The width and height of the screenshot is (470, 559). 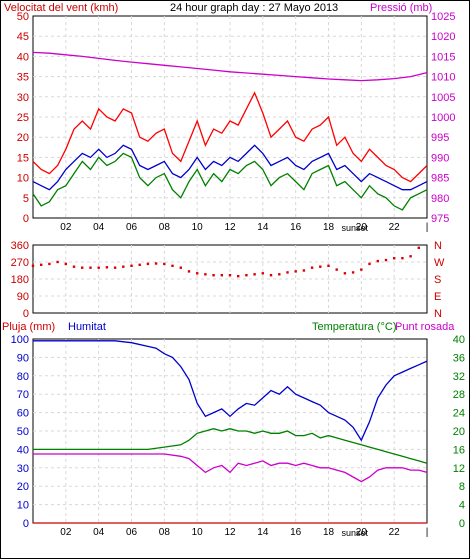 I want to click on wind-low-line, so click(x=230, y=181).